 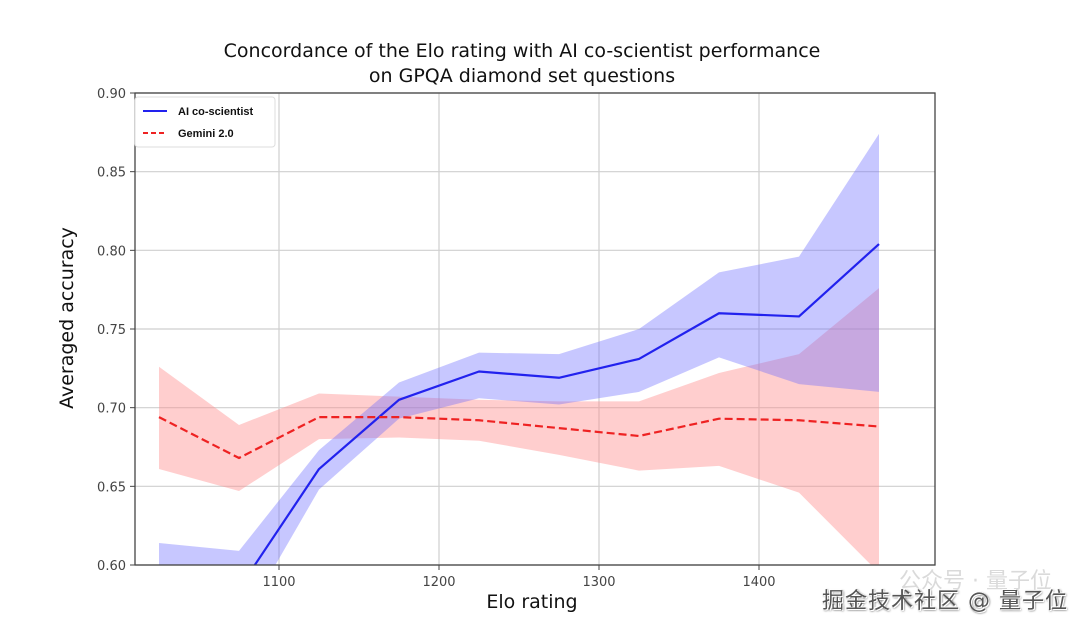 I want to click on x-tick-label: 1300, so click(x=598, y=582).